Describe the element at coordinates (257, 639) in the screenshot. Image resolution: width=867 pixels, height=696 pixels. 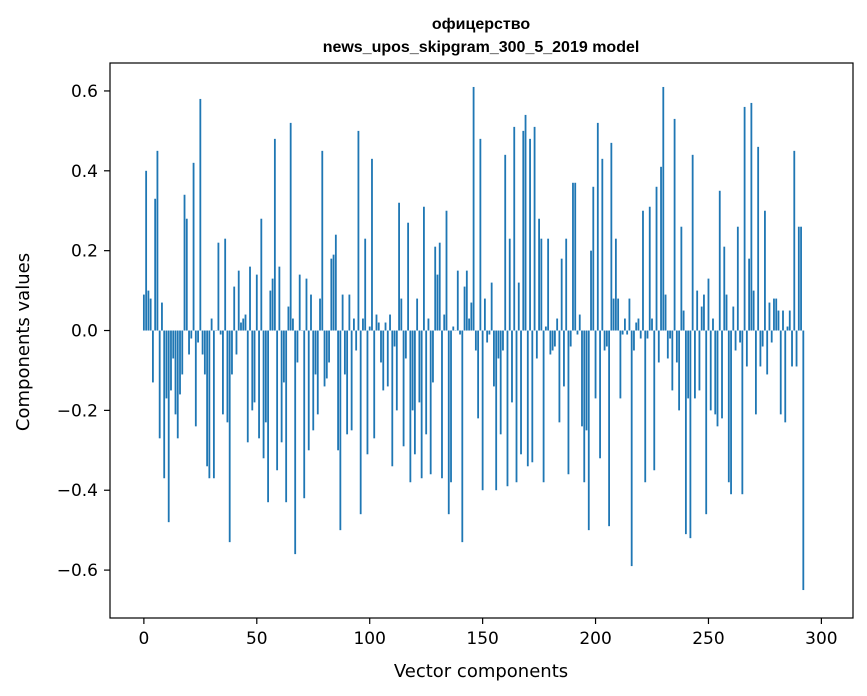
I see `x-tick-label: 50` at that location.